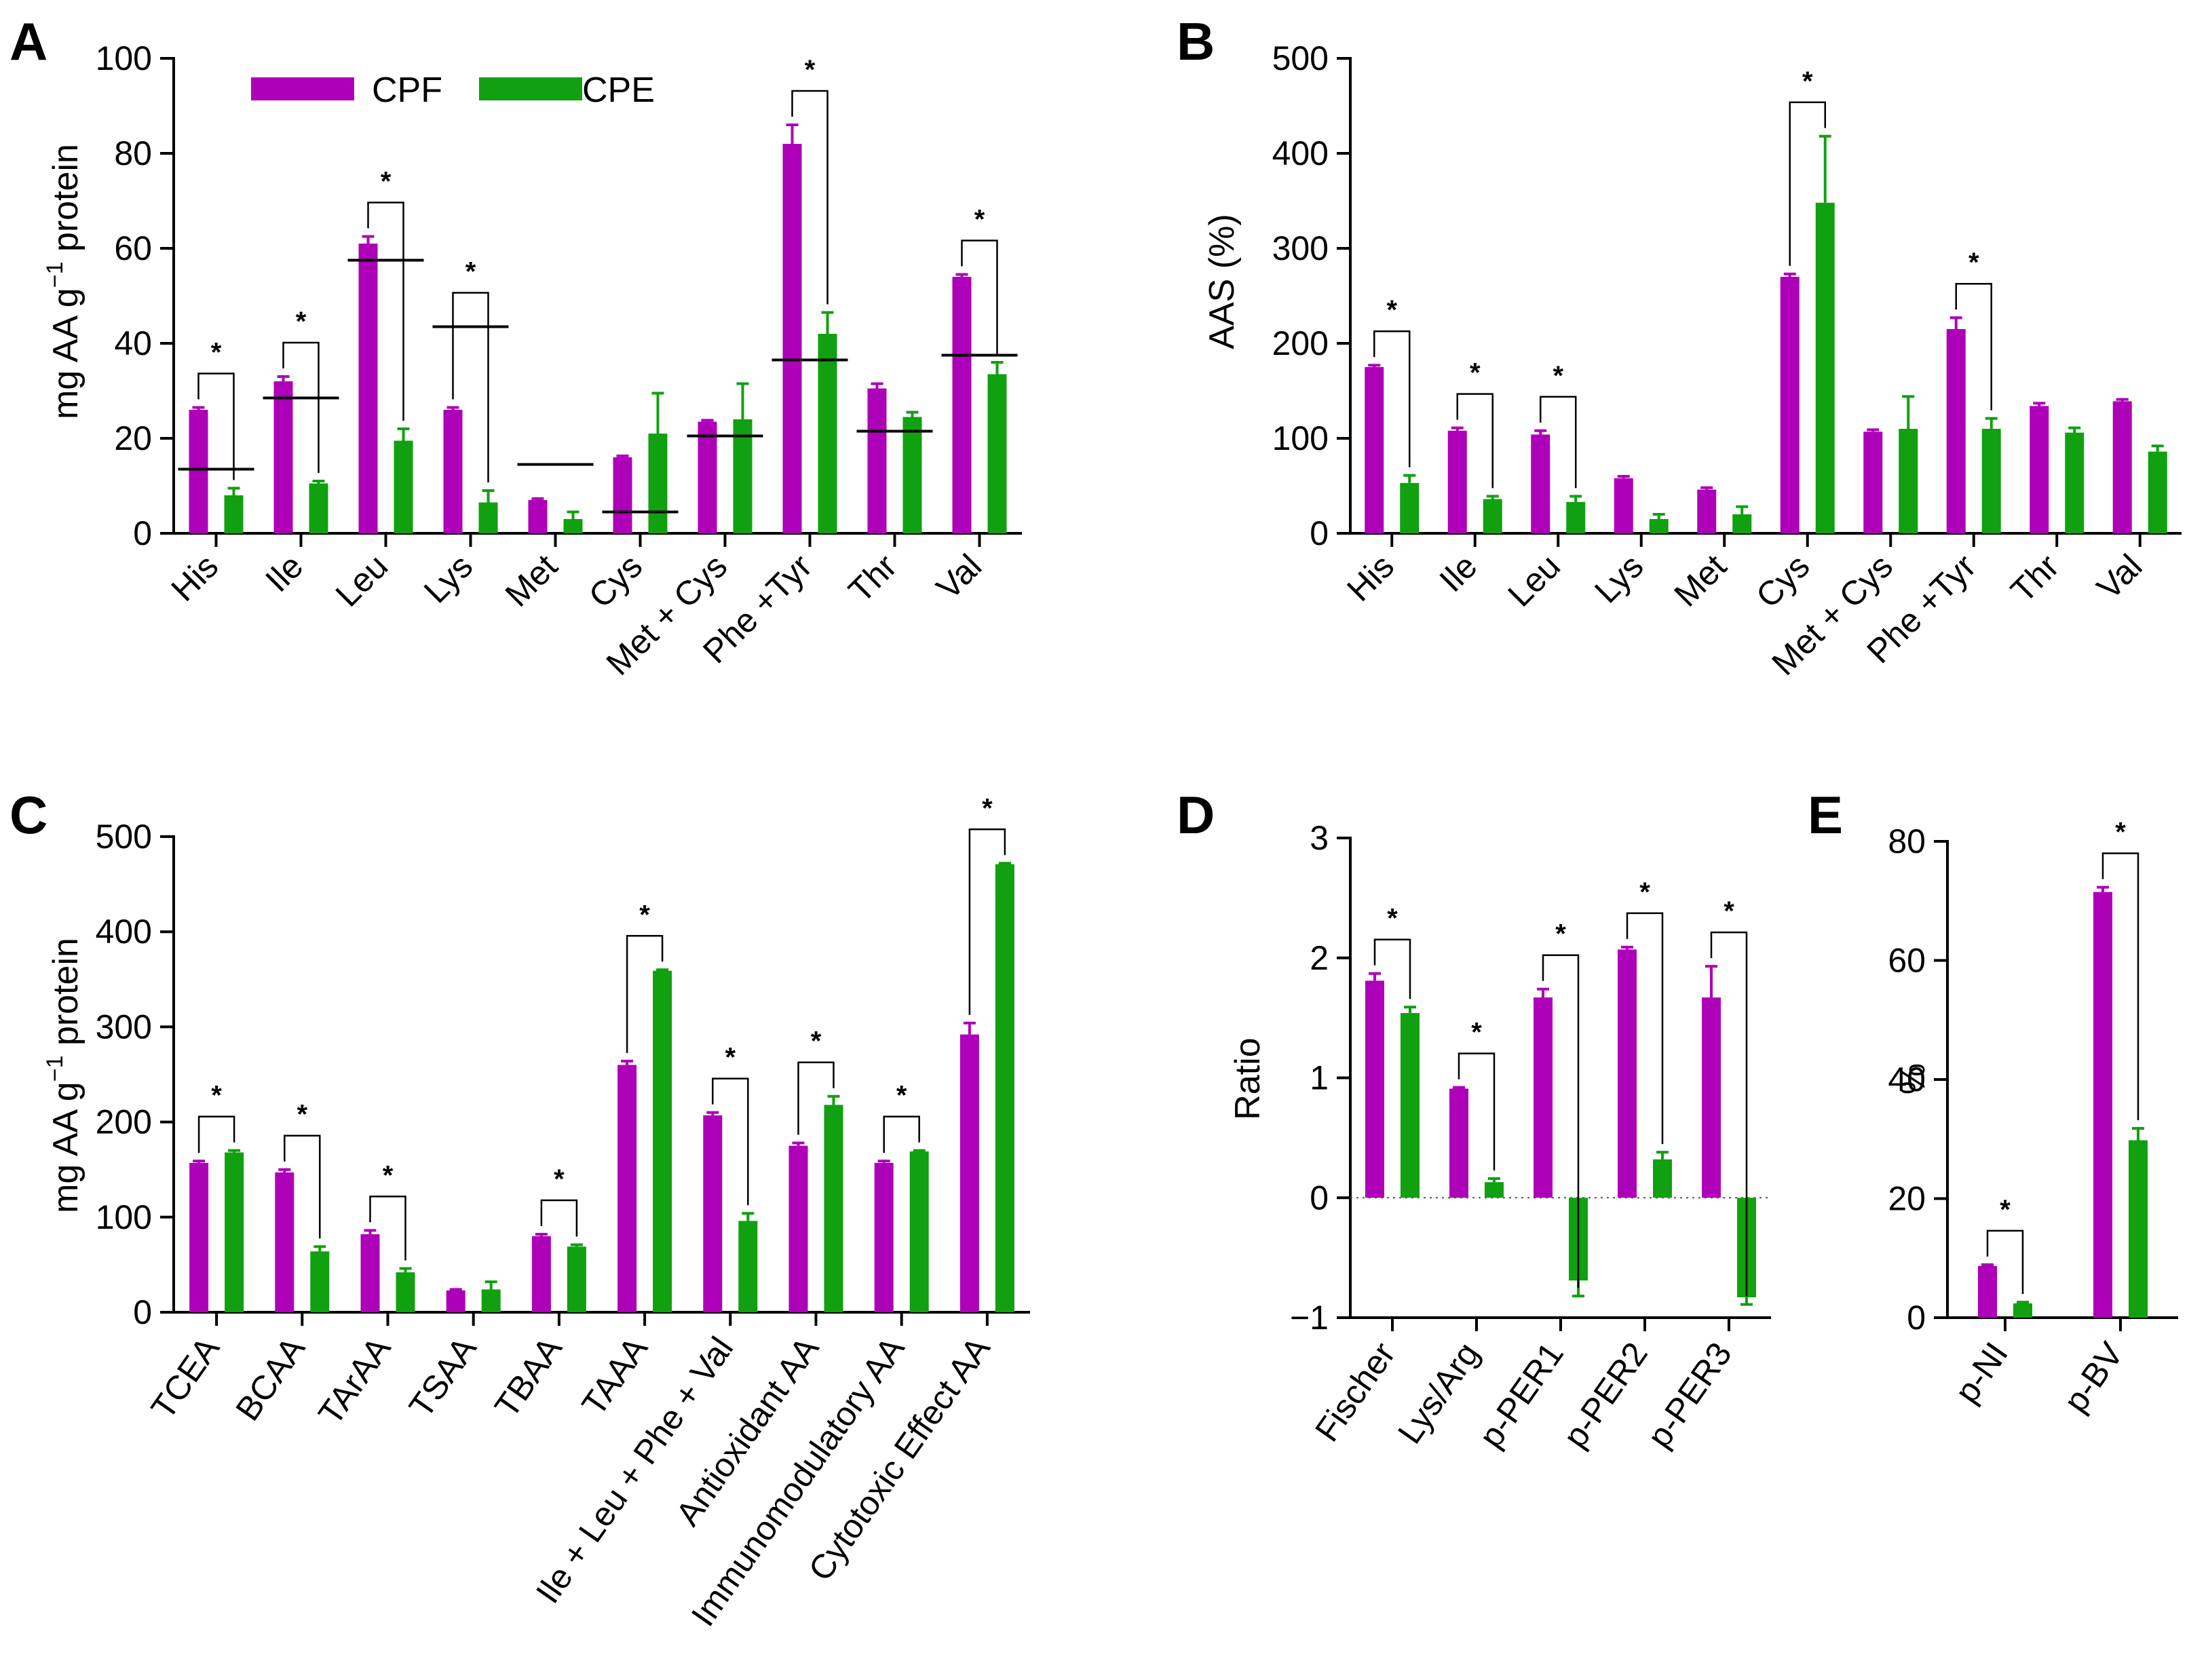  Describe the element at coordinates (302, 1186) in the screenshot. I see `panel-c-significance-bracket` at that location.